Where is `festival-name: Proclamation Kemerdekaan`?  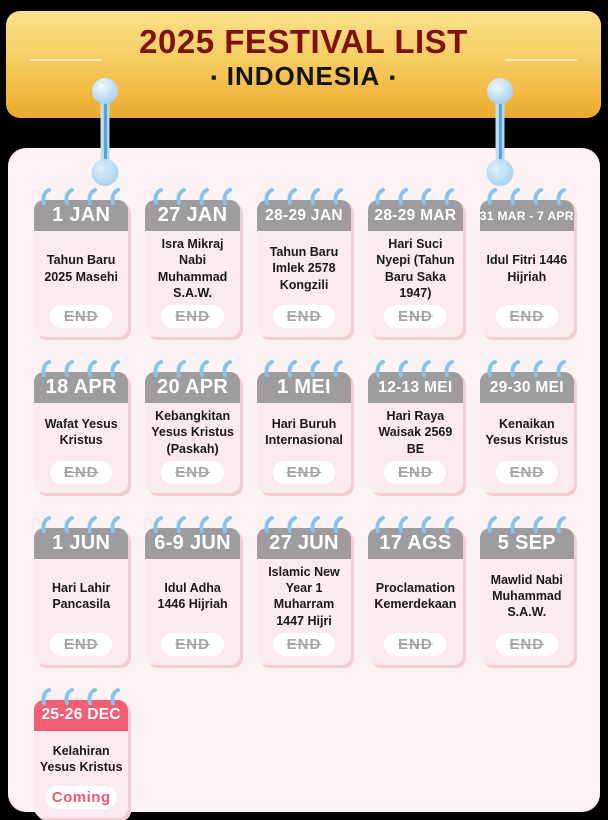 festival-name: Proclamation Kemerdekaan is located at coordinates (415, 596).